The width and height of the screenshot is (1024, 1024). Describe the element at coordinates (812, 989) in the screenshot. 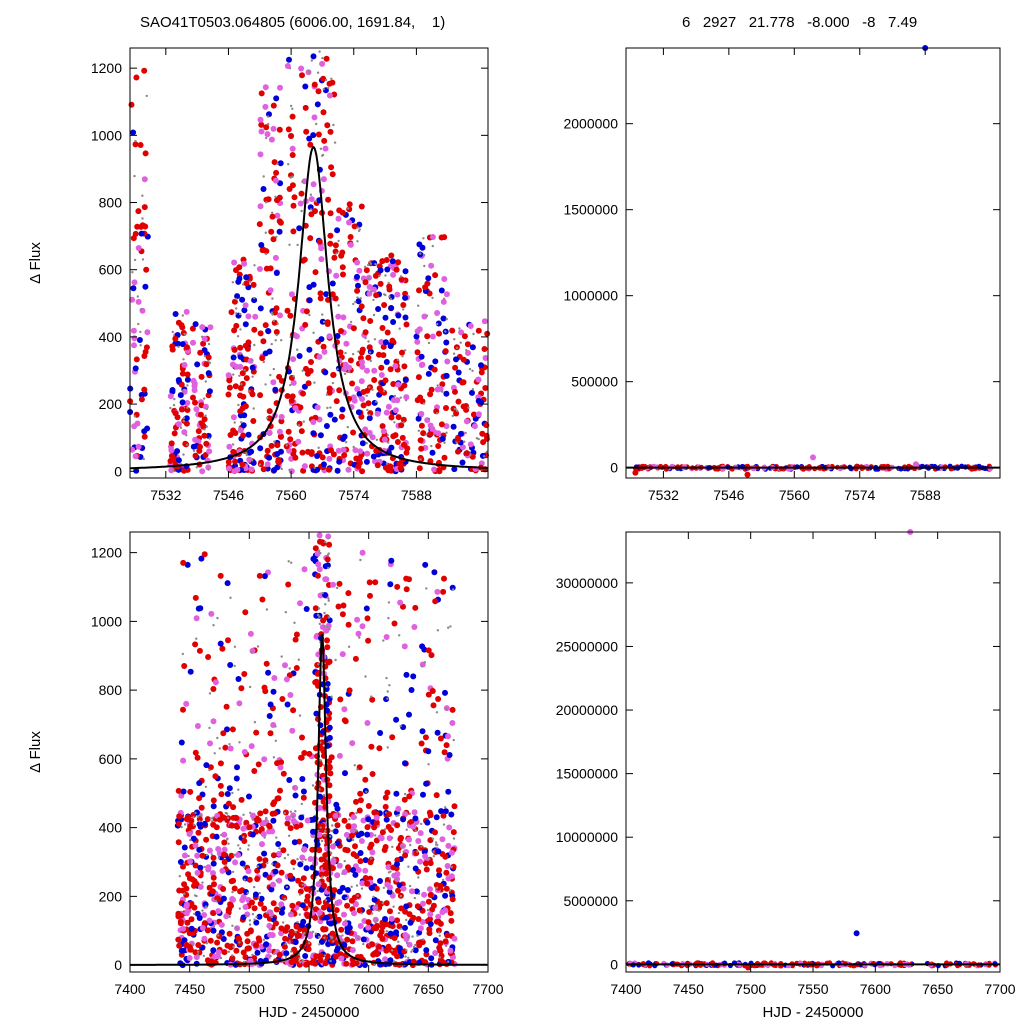

I see `x-tick-label: 7550` at that location.